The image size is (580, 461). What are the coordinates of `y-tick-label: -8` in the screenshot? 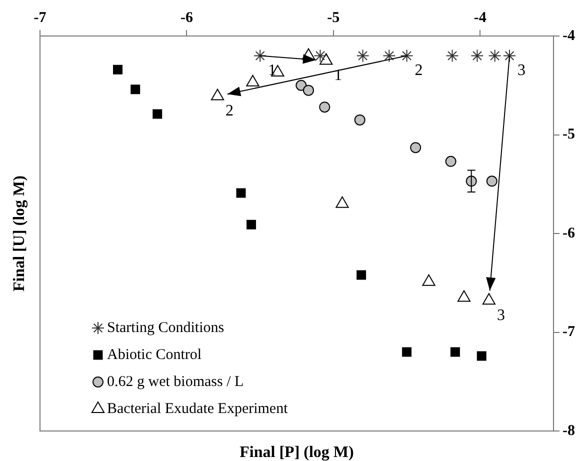 It's located at (569, 430).